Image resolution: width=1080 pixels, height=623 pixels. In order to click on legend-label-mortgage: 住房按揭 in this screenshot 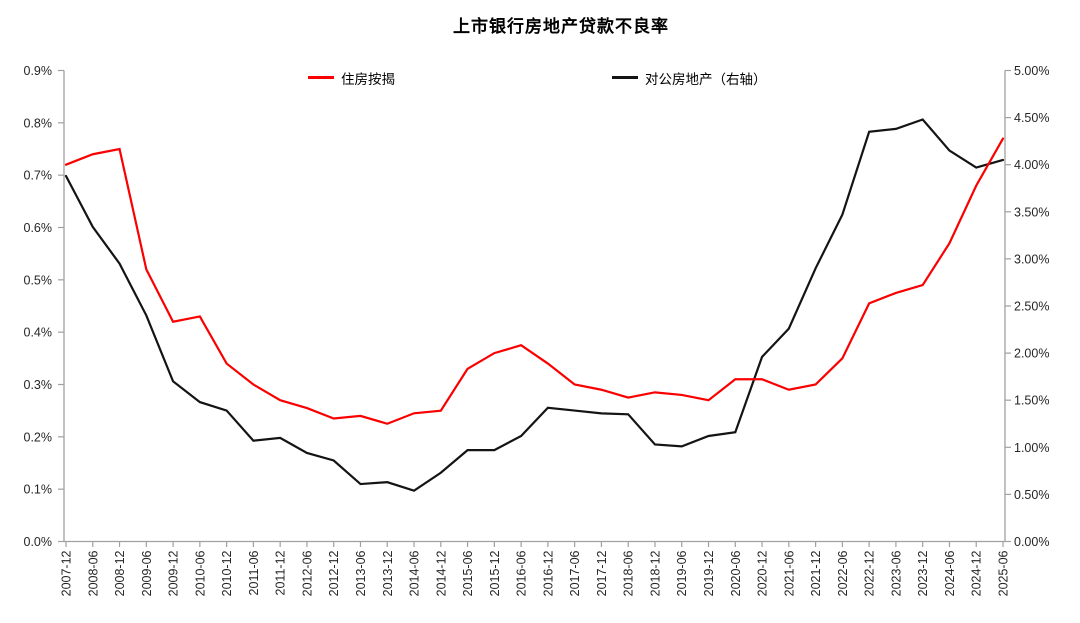, I will do `click(368, 79)`.